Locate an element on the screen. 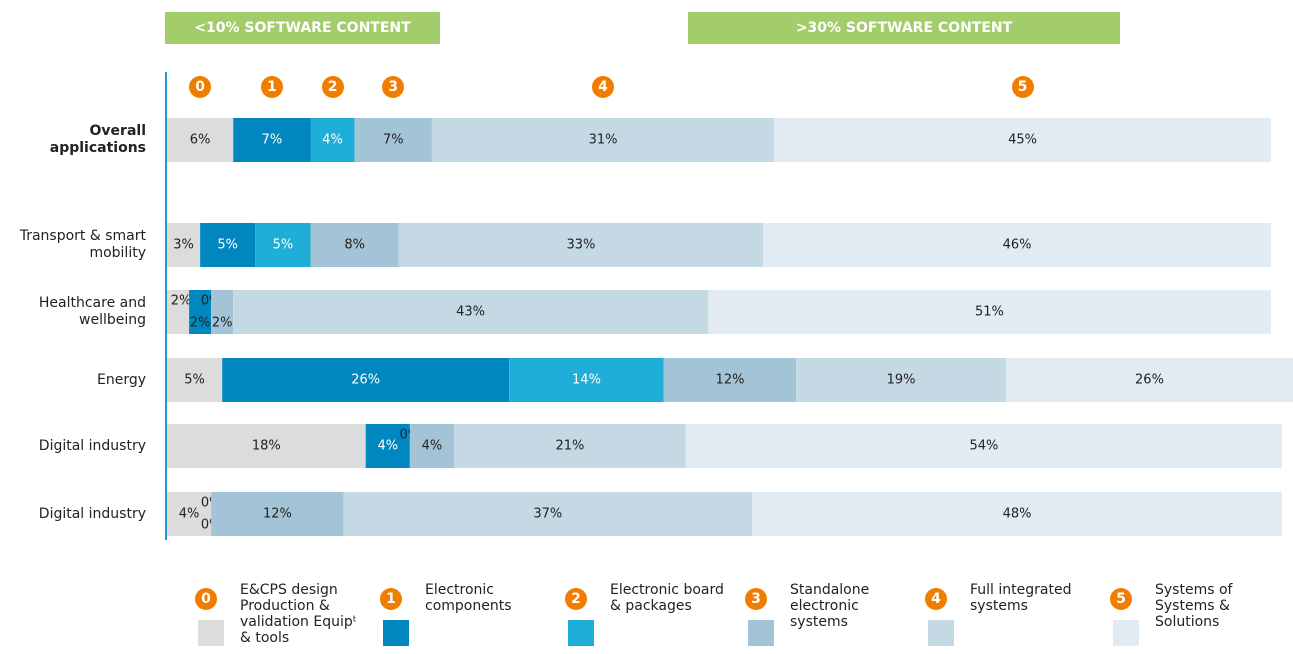 The width and height of the screenshot is (1293, 654). series-badge: 3 is located at coordinates (393, 87).